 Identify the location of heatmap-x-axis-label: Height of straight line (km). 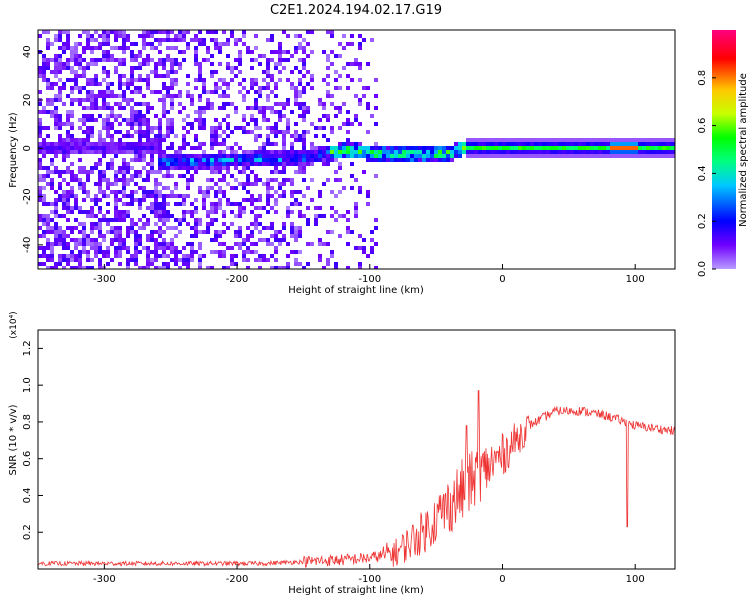
(356, 290).